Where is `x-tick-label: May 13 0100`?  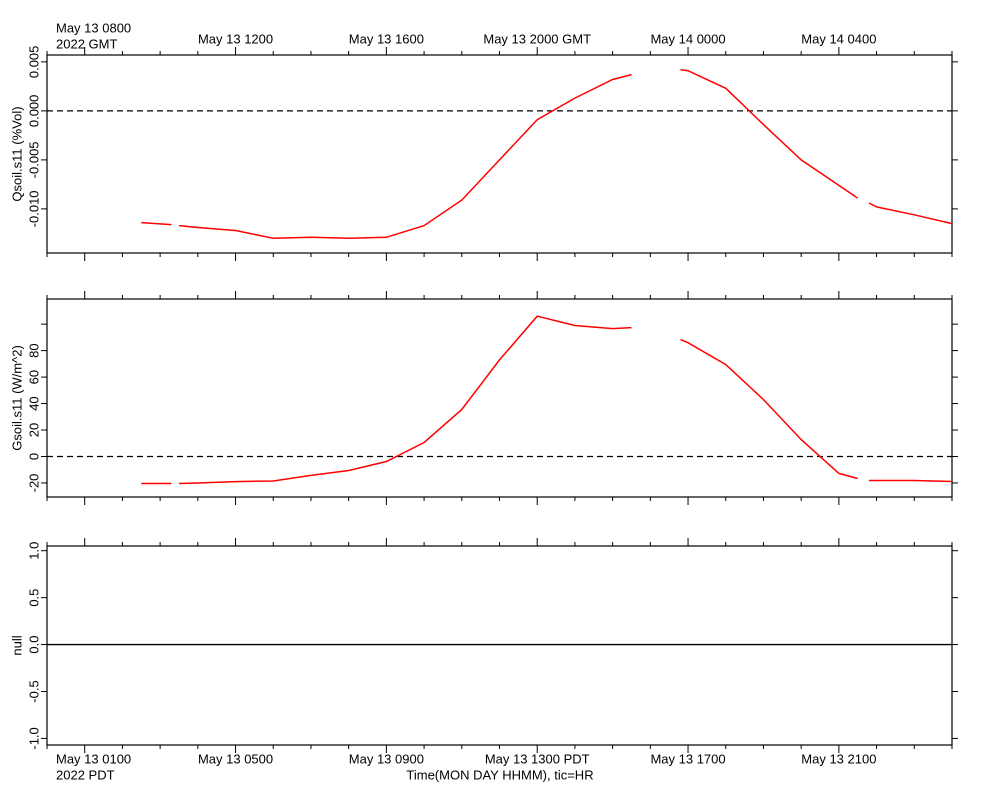 x-tick-label: May 13 0100 is located at coordinates (93, 758).